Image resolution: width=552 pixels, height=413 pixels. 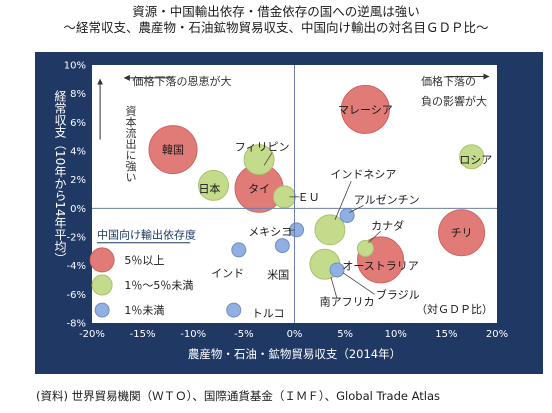 I want to click on x-axis-title: 農産物・石油・鉱物貿易収支（2014年）, so click(x=294, y=354).